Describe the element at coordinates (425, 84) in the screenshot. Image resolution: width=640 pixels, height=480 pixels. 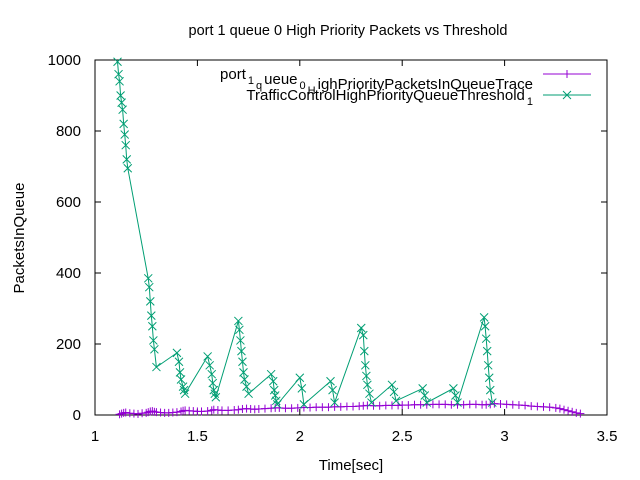
I see `legend-label-part: ighPriorityPacketsInQueueTrace` at that location.